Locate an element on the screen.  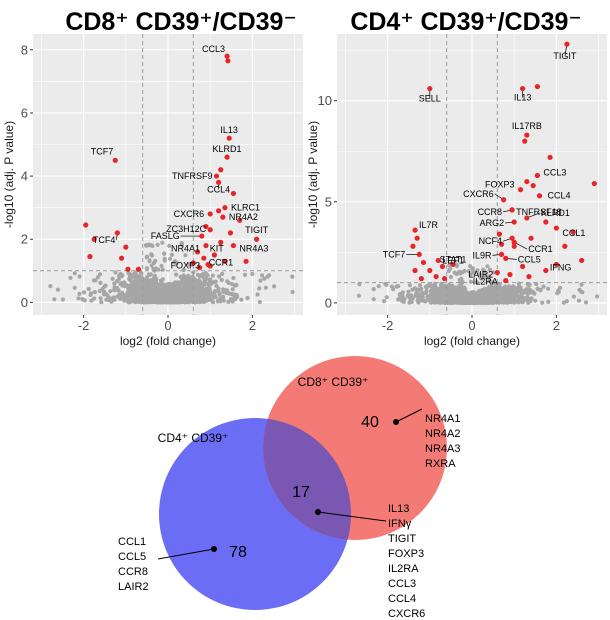
y-tick-label: 8 is located at coordinates (24, 49).